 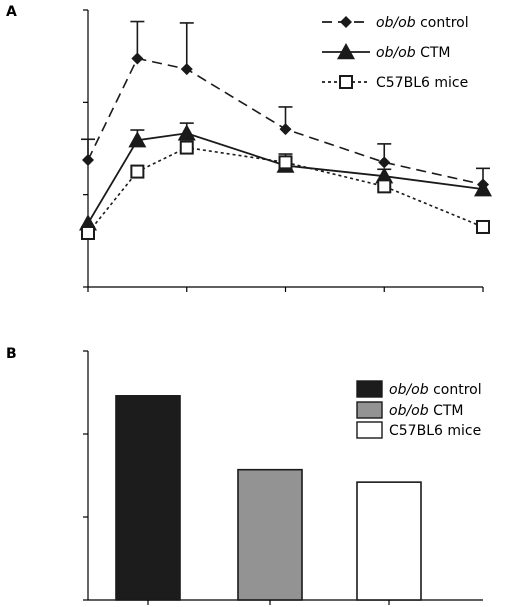 What do you see at coordinates (285, 178) in the screenshot?
I see `series-line` at bounding box center [285, 178].